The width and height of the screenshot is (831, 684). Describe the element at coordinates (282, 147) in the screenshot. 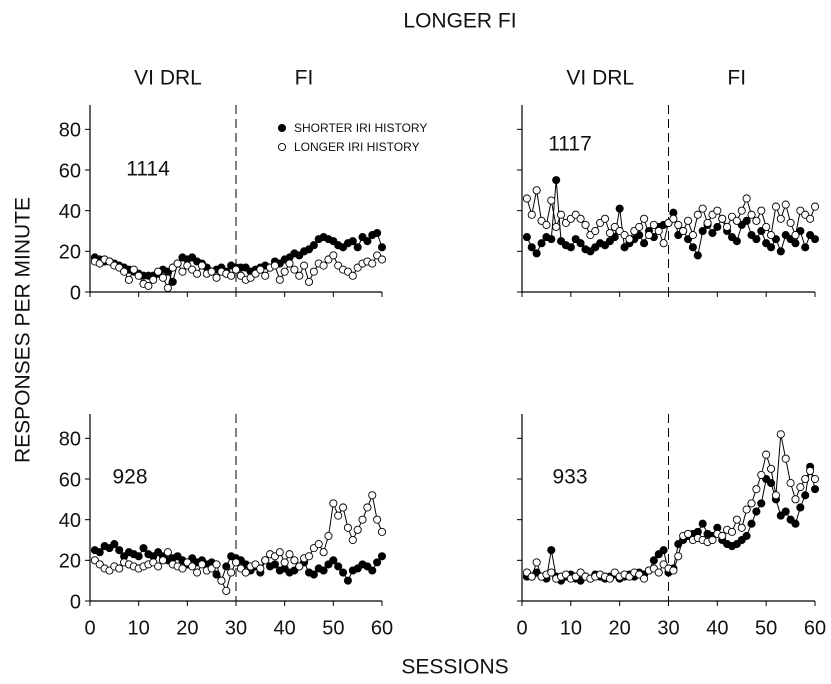

I see `legend-marker` at that location.